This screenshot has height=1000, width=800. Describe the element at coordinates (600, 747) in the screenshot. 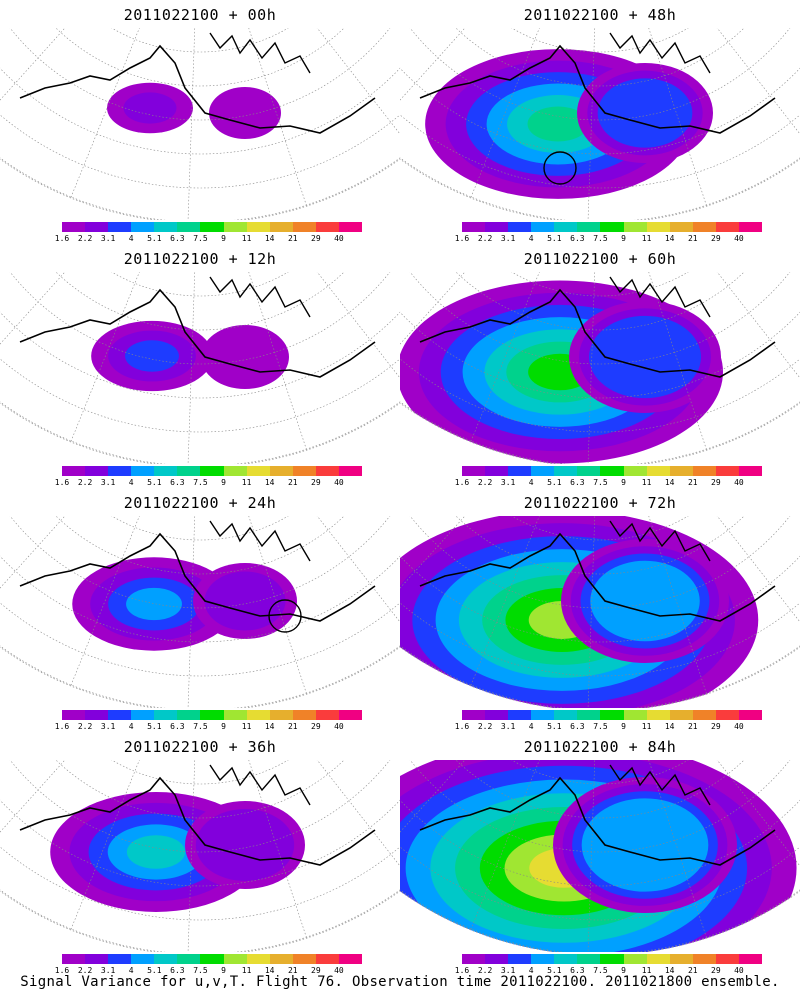

I see `panel-title: 2011022100 + 84h` at that location.